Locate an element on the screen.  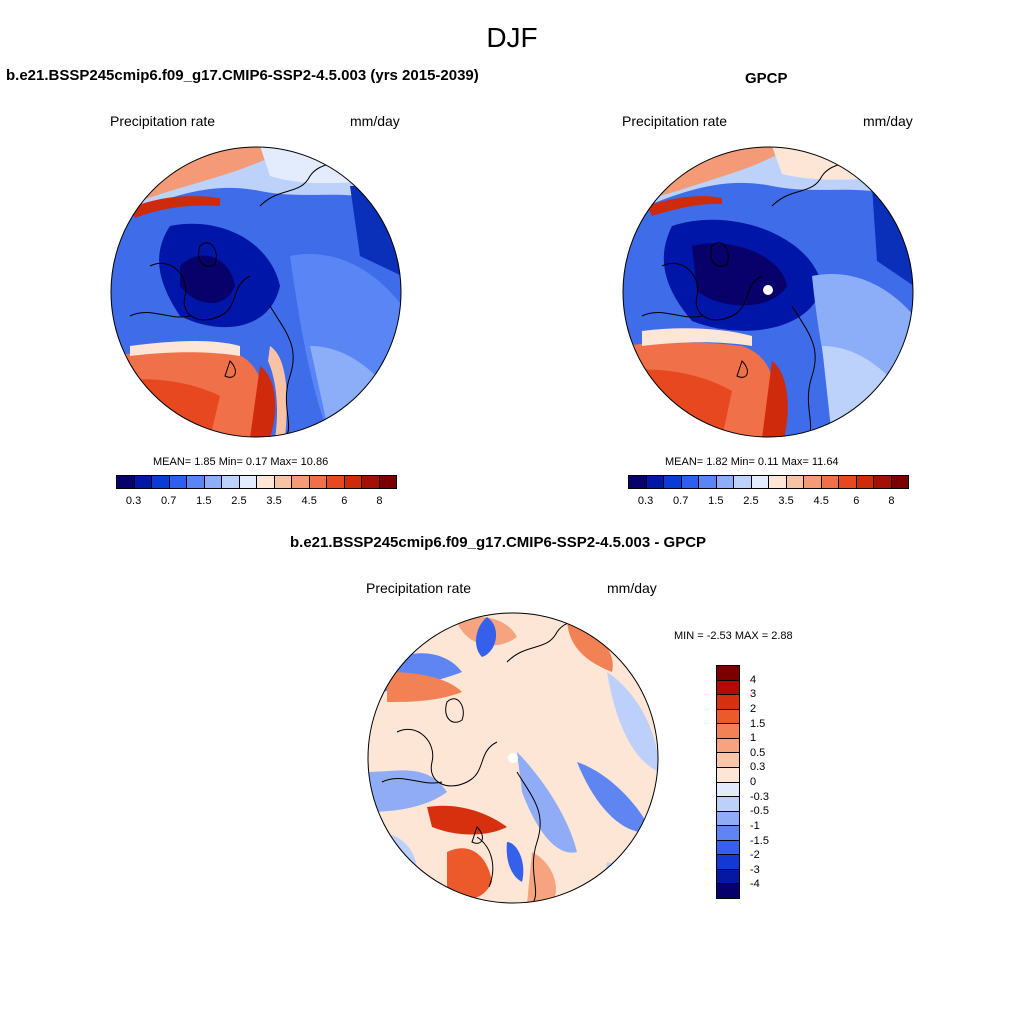
model-units-label: mm/day is located at coordinates (375, 121).